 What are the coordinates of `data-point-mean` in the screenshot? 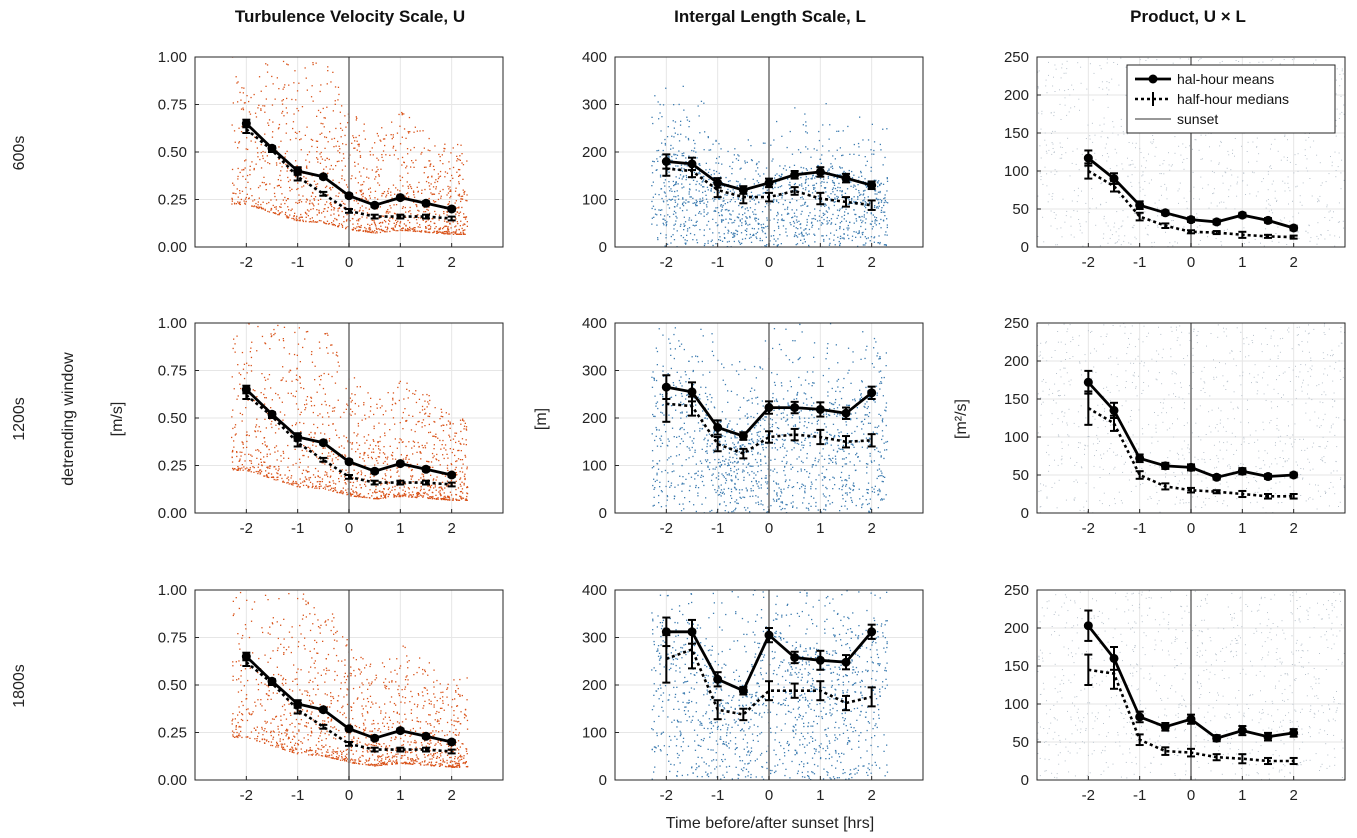 It's located at (1268, 220).